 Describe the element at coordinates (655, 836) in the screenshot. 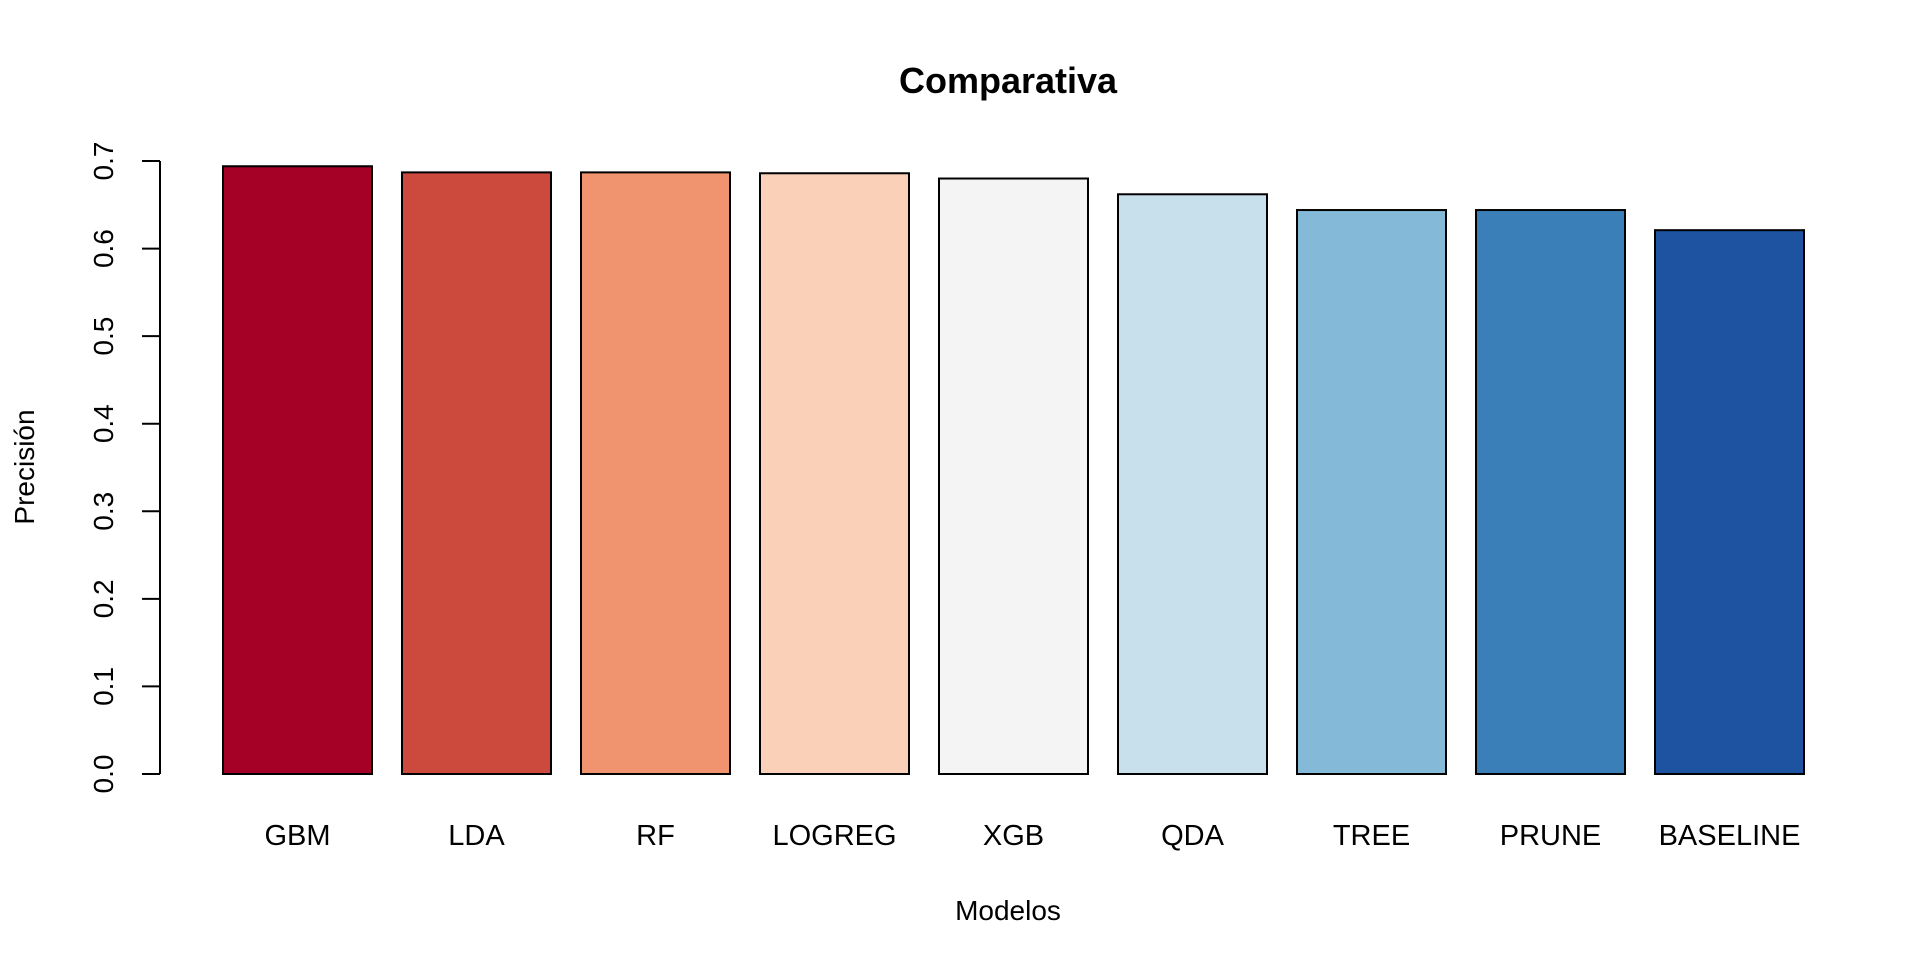

I see `x-tick-label: RF` at that location.